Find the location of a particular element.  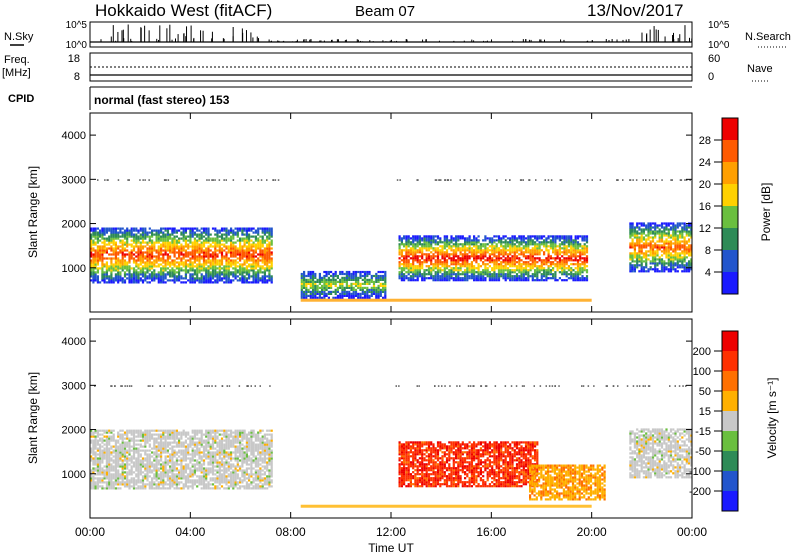

beam-label: Beam 07 is located at coordinates (385, 11).